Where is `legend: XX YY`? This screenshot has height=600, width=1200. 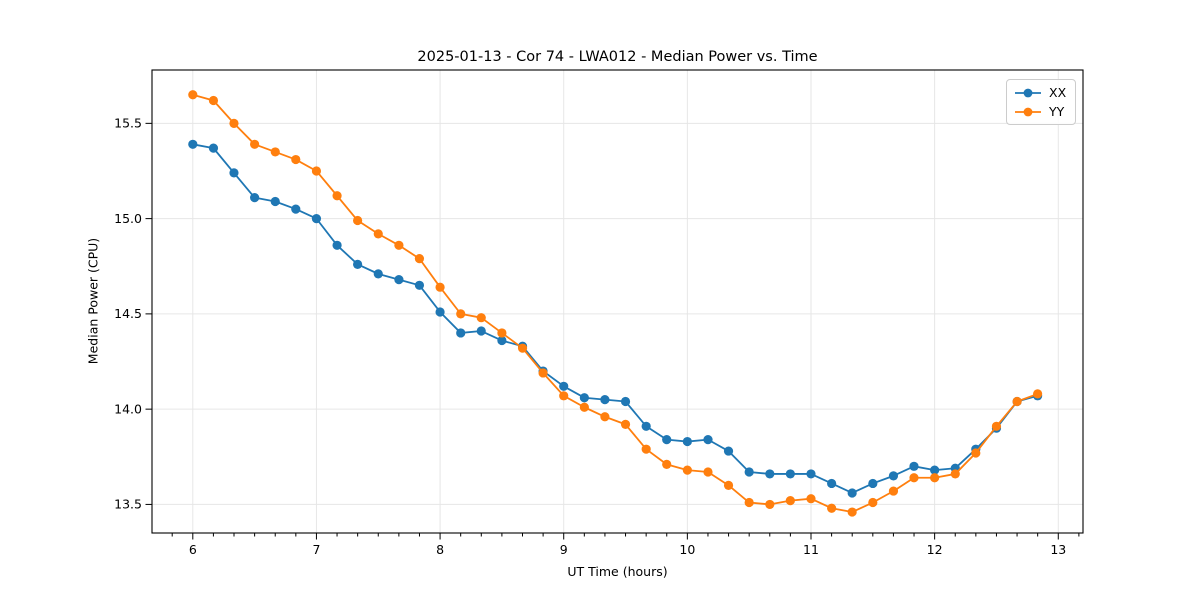 legend: XX YY is located at coordinates (1041, 102).